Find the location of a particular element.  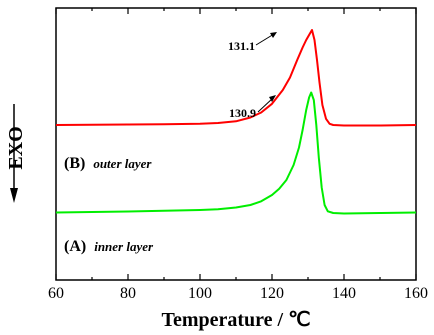

x-tick-label: 100 is located at coordinates (200, 293).